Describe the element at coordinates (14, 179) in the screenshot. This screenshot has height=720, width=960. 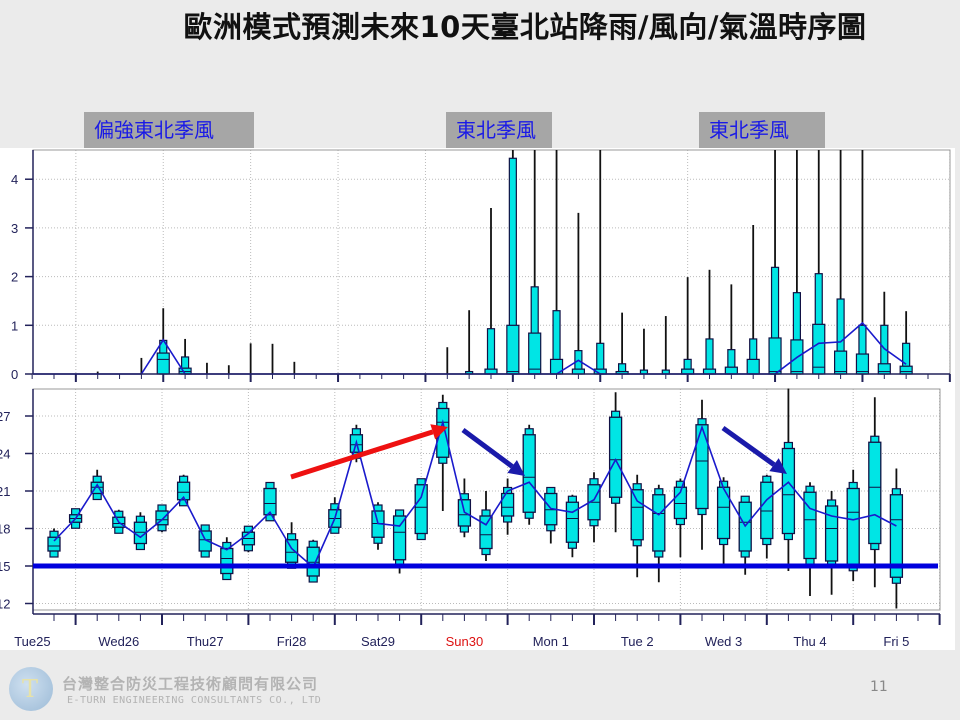
I see `precip-y-tick-label: 4` at that location.